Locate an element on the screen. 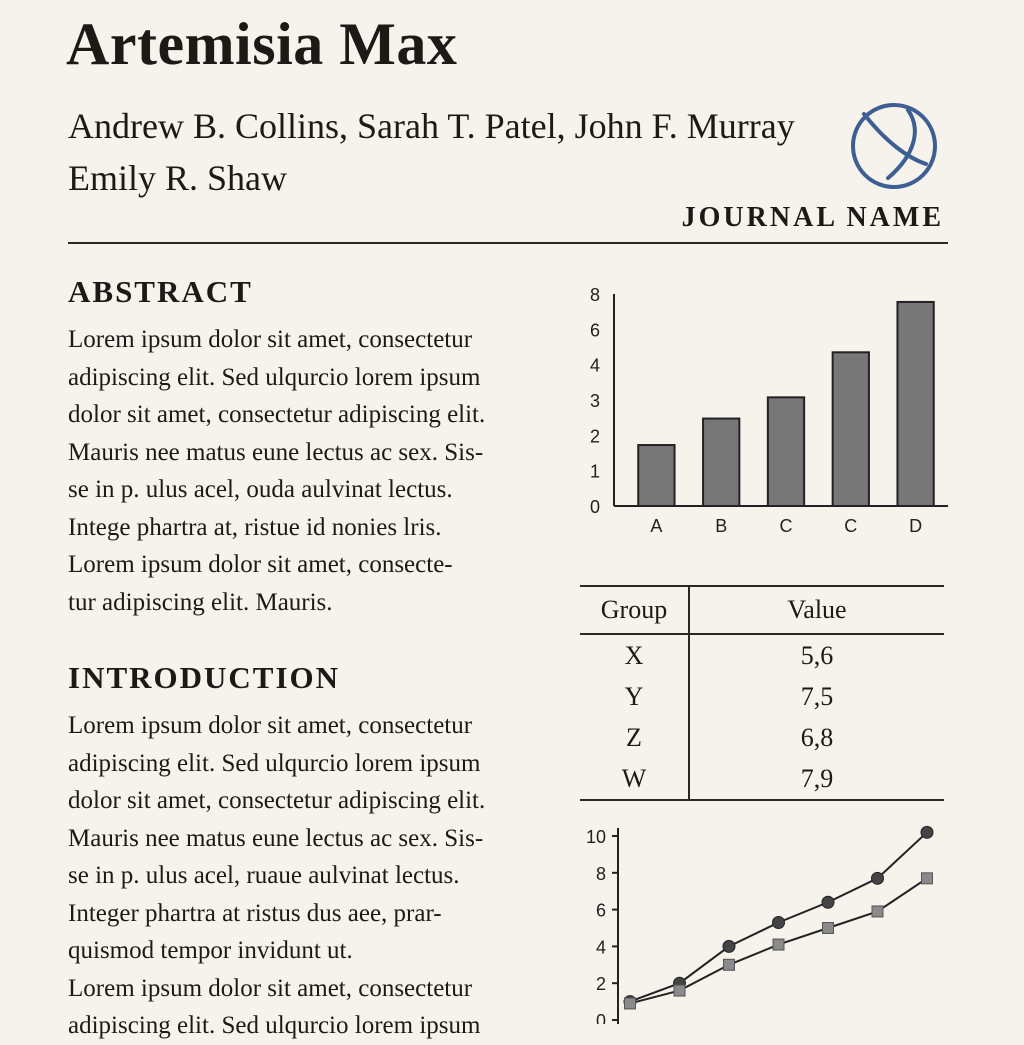  text-line: quismod tempor invidunt ut. is located at coordinates (210, 950).